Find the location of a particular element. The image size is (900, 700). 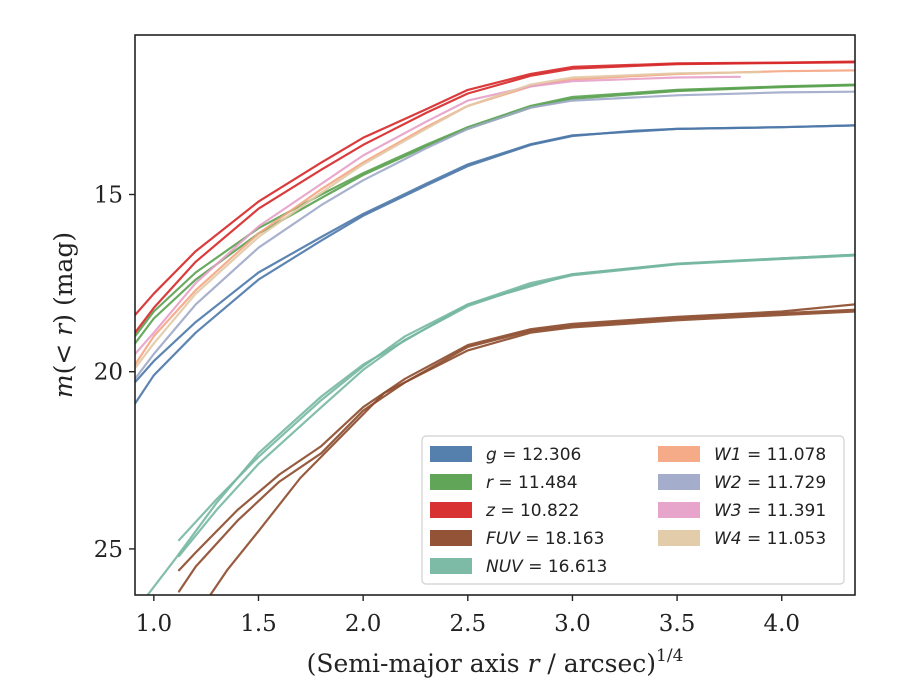

y-tick-label: 25 is located at coordinates (108, 550).